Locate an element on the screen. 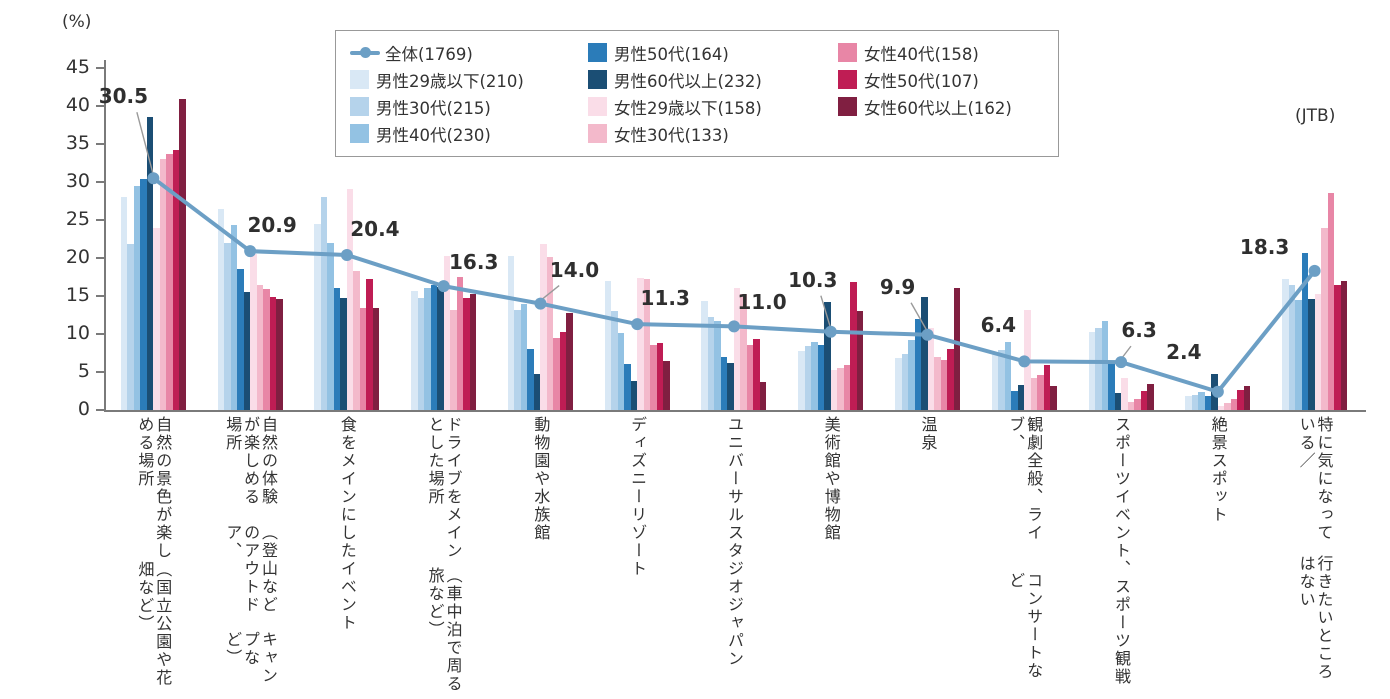 The width and height of the screenshot is (1390, 699). legend-label: 男性29歳以下(210) is located at coordinates (450, 81).